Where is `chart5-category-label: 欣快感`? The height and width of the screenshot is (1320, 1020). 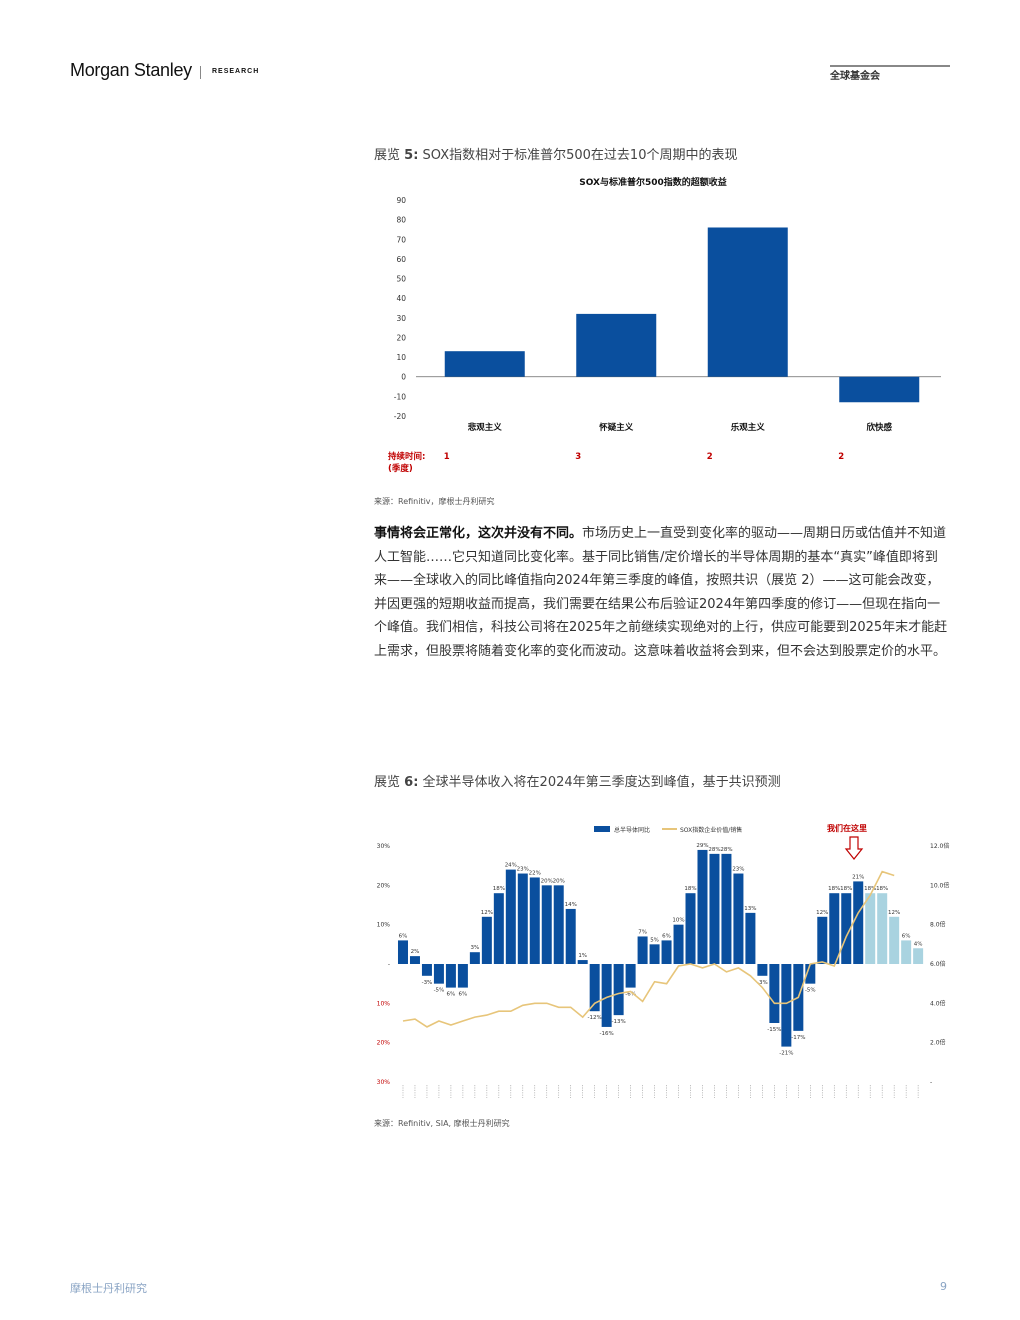
chart5-category-label: 欣快感 is located at coordinates (879, 427).